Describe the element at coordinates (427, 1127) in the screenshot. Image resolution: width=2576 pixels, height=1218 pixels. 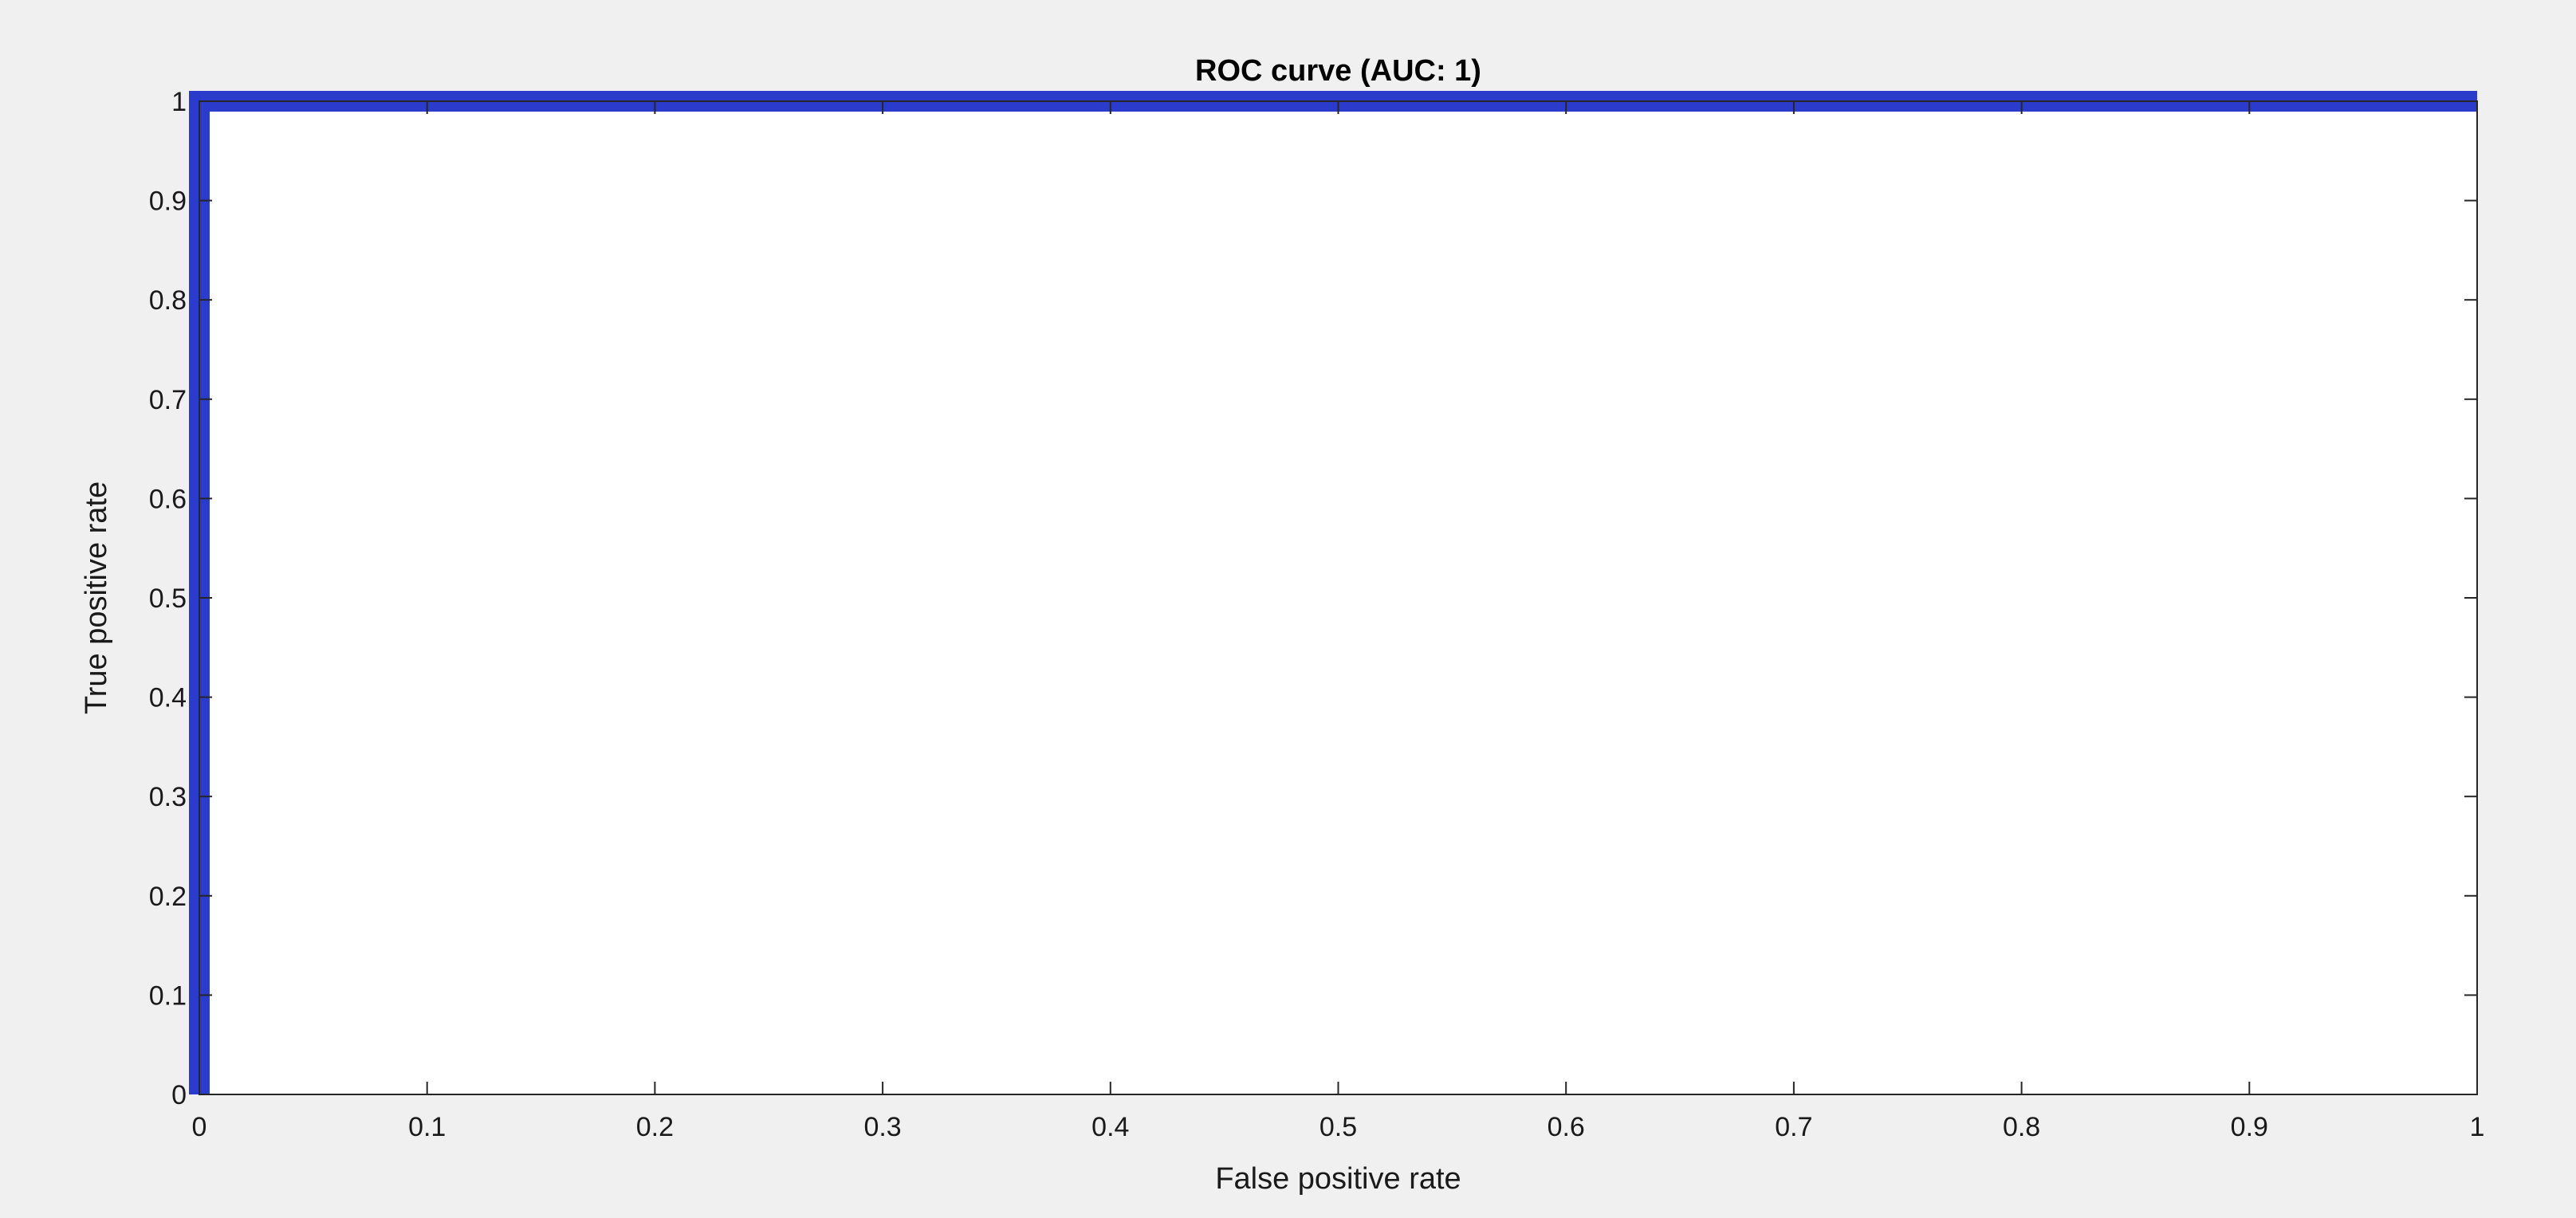
I see `x-tick-label: 0.1` at that location.